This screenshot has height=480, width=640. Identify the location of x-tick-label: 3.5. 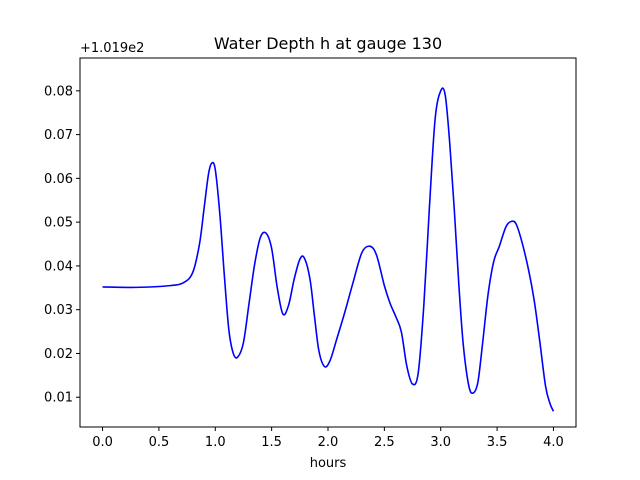
(497, 442).